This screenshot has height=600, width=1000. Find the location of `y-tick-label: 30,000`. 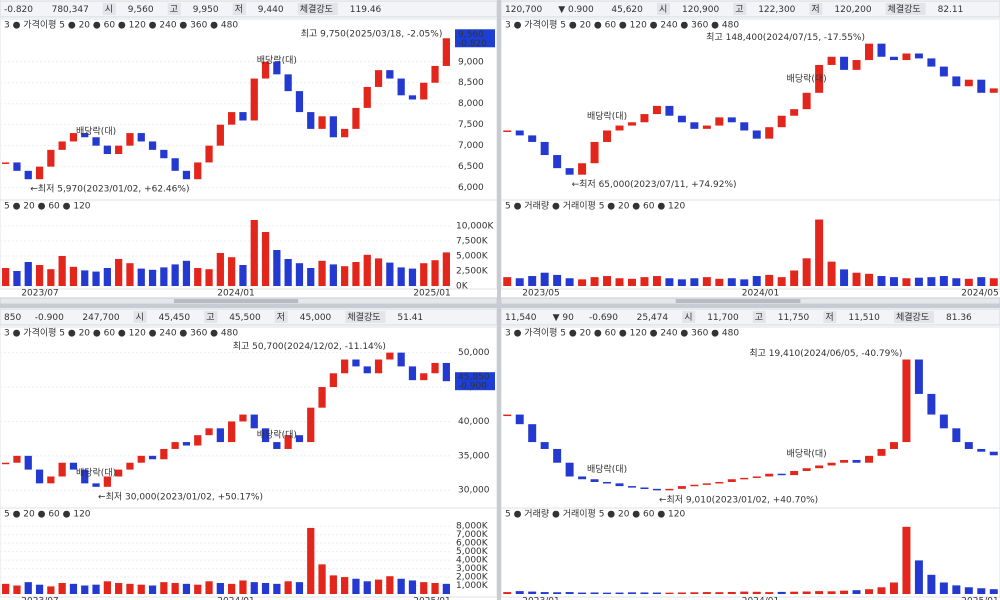

y-tick-label: 30,000 is located at coordinates (474, 491).